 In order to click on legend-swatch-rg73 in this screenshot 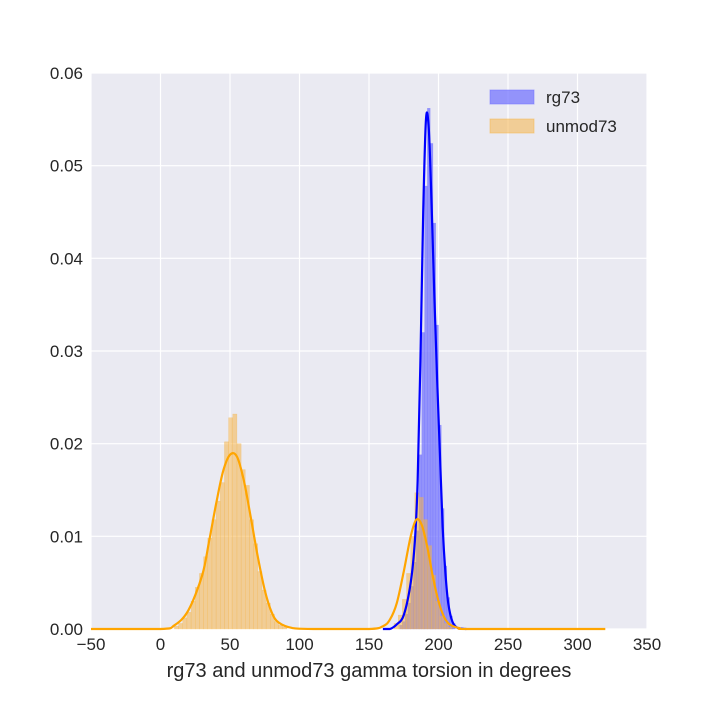, I will do `click(512, 97)`.